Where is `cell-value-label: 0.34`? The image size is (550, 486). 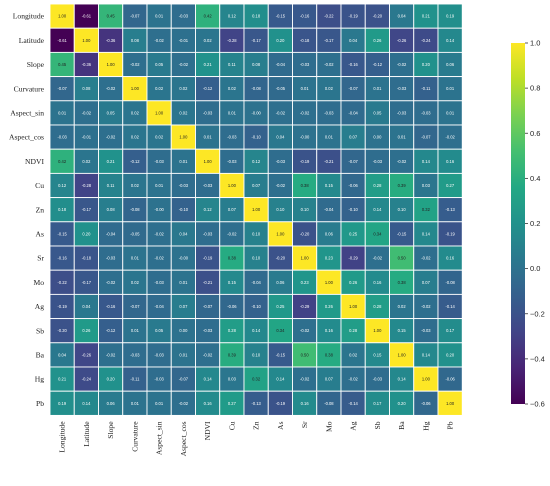
cell-value-label: 0.34 is located at coordinates (377, 233).